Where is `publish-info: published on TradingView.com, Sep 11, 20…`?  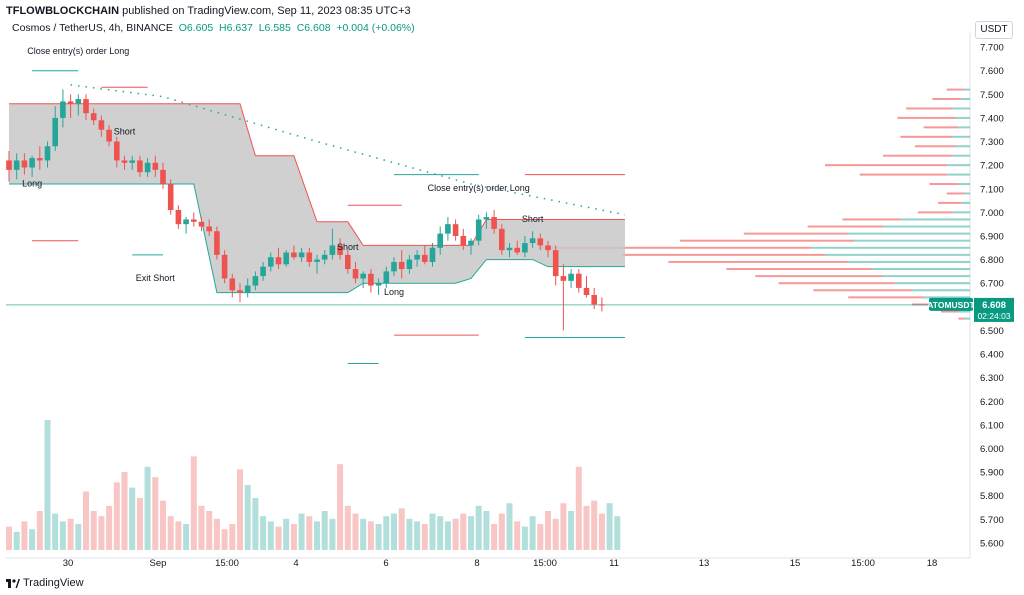
publish-info: published on TradingView.com, Sep 11, 20… is located at coordinates (266, 11).